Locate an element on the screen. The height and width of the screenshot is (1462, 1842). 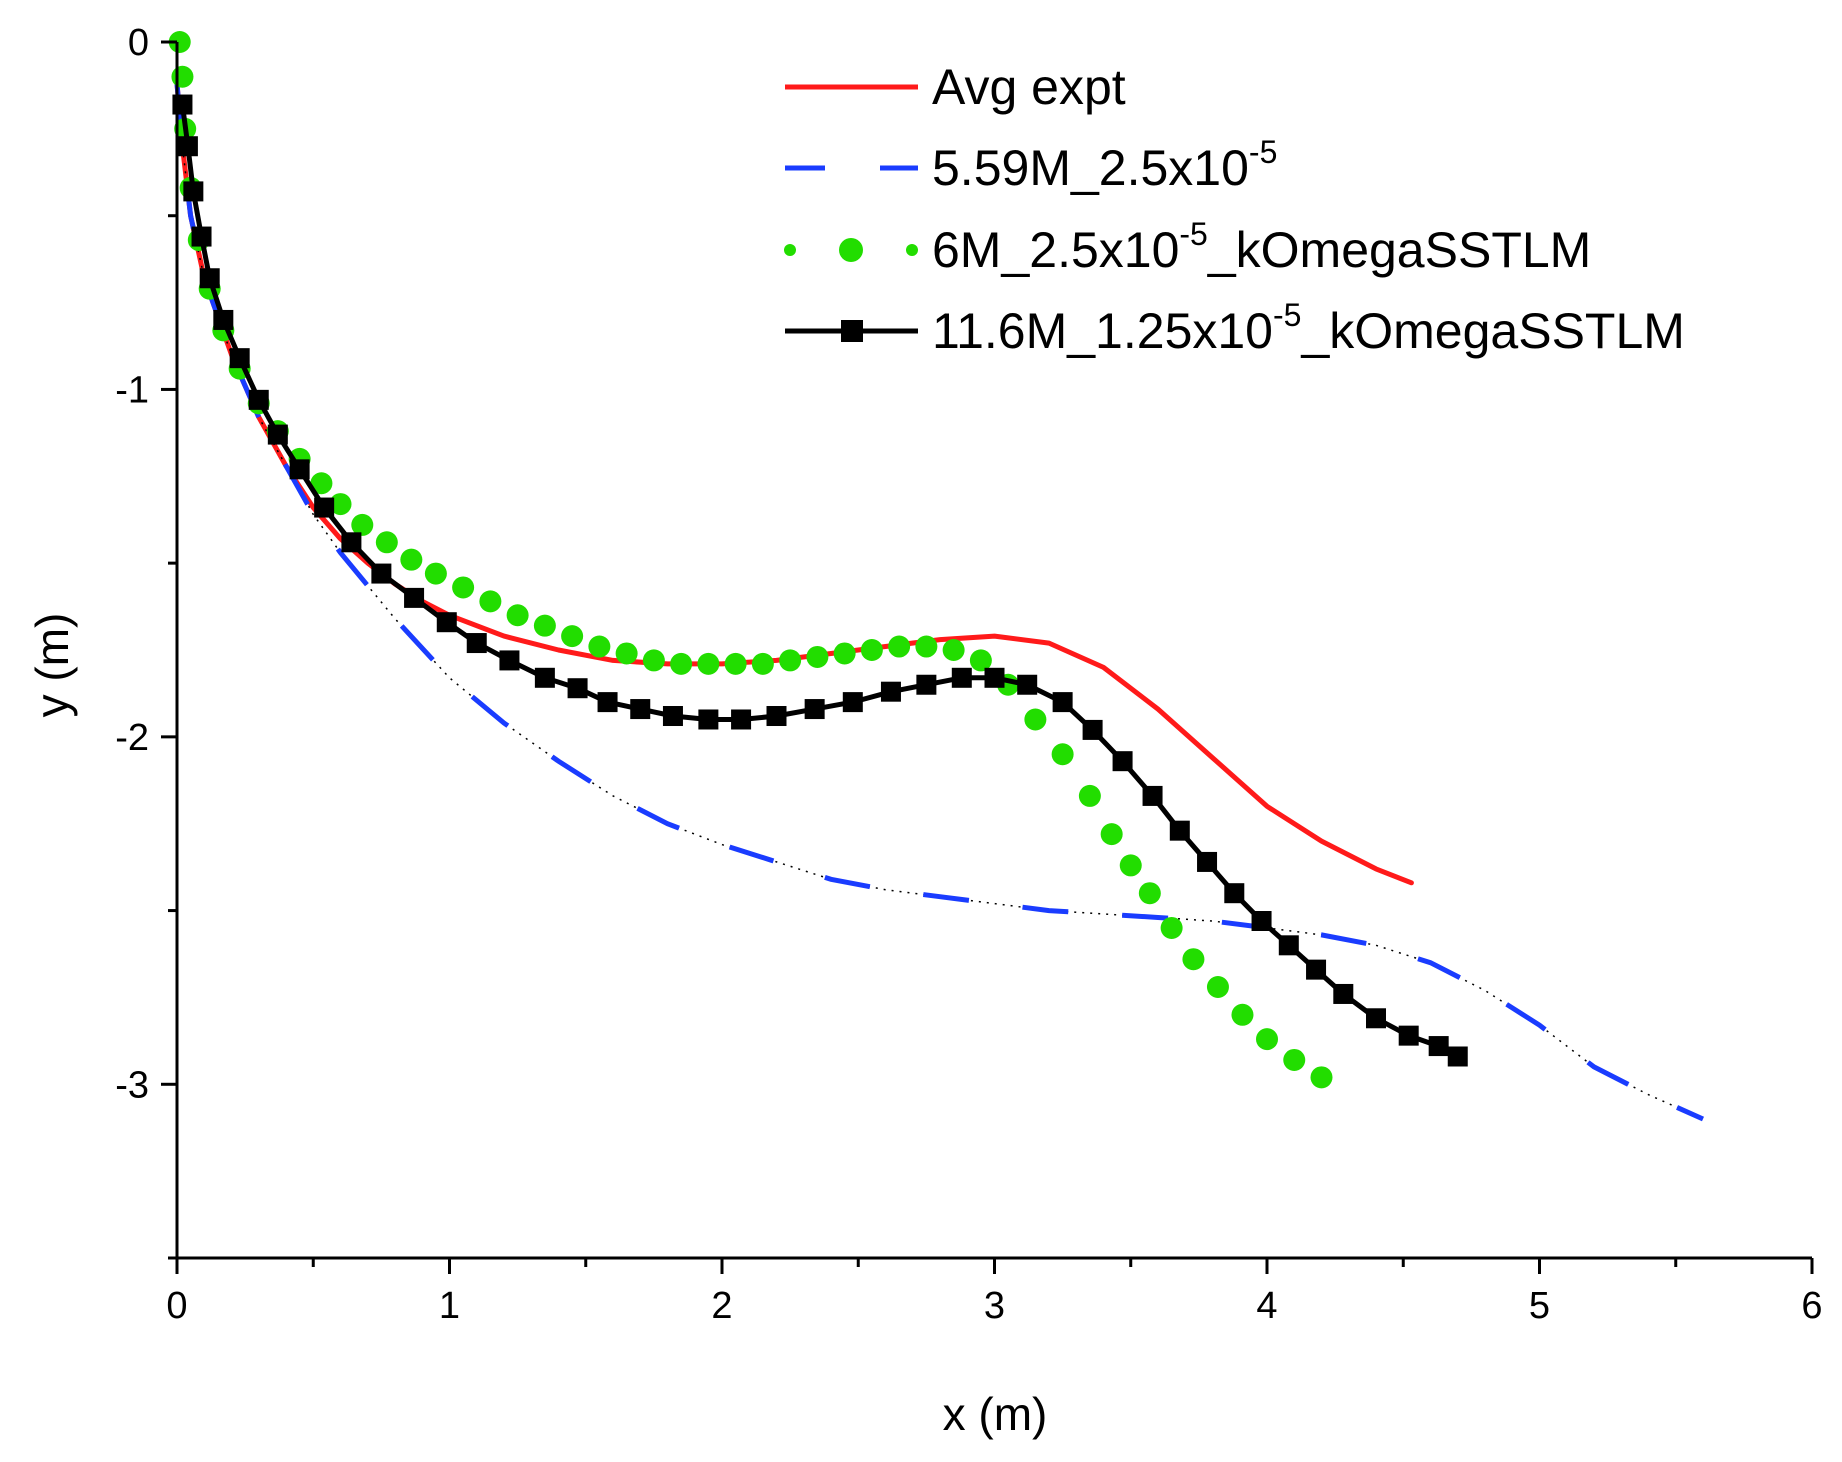
legend-suffix: _kOmegaSSTLM is located at coordinates (1492, 331).